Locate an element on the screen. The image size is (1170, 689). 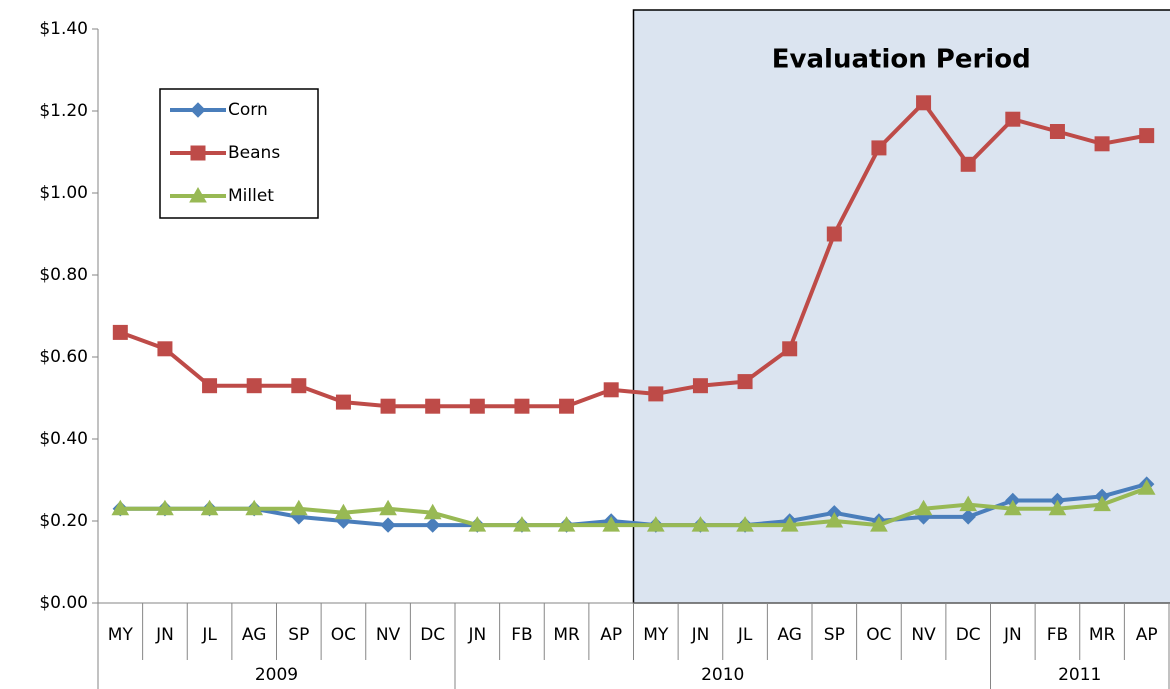
legend-label: Beans is located at coordinates (254, 153).